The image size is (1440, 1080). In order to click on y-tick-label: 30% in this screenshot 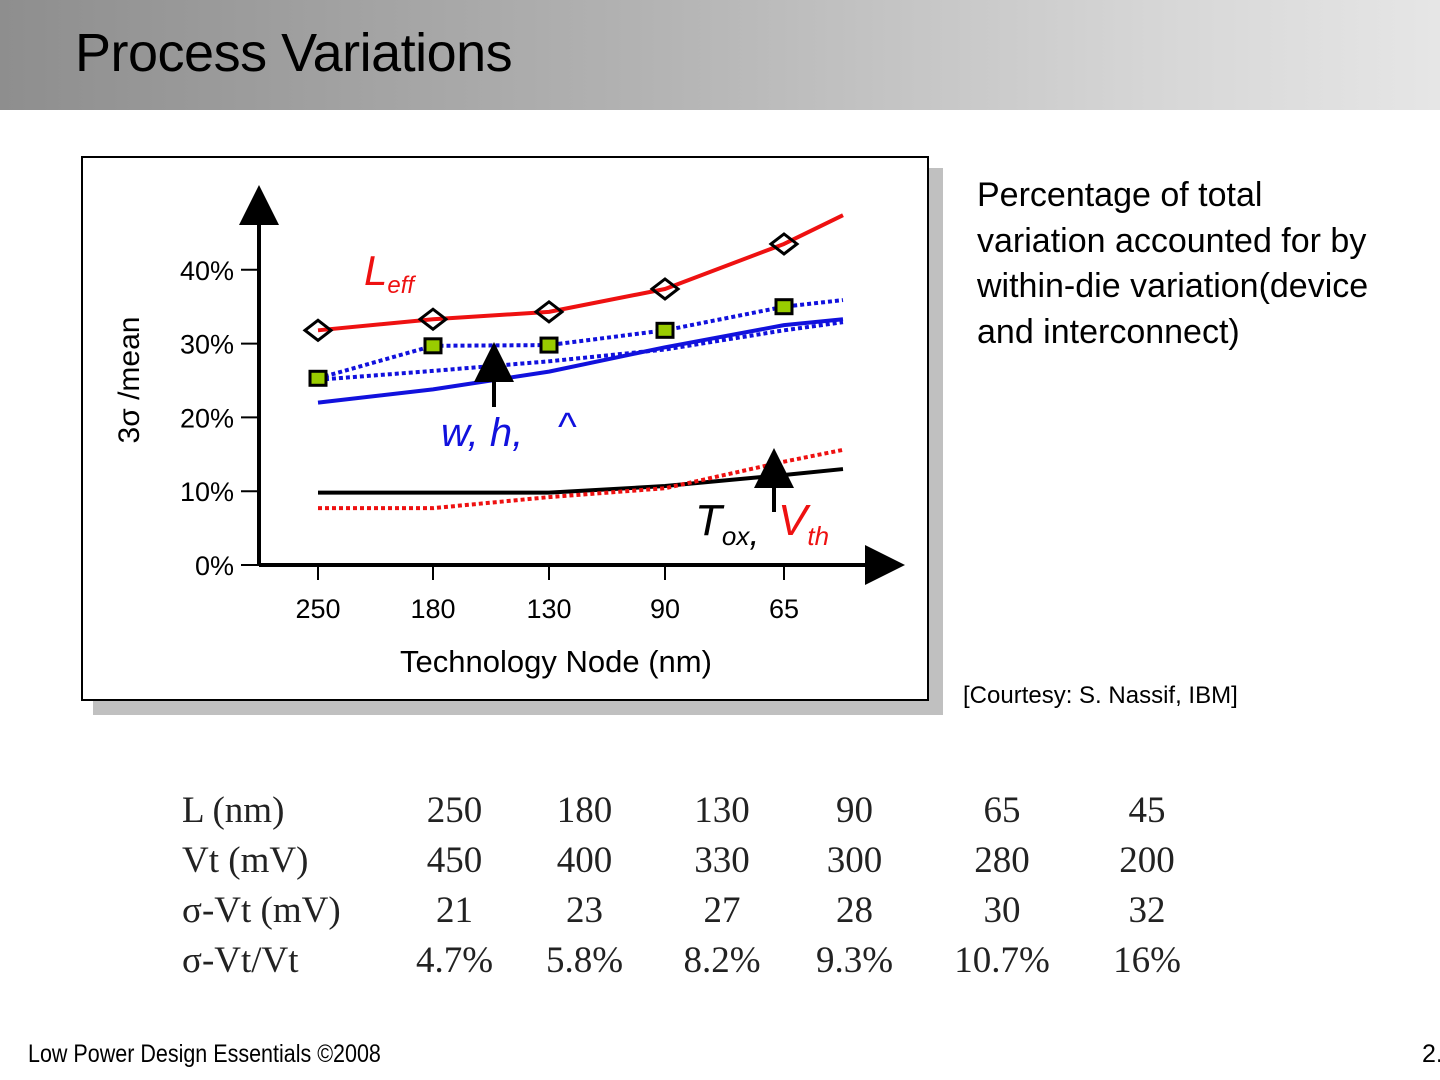, I will do `click(207, 345)`.